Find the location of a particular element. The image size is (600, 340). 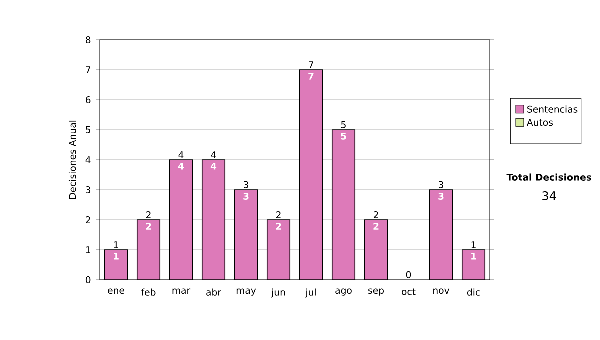

x-tick-label: nov is located at coordinates (442, 291).